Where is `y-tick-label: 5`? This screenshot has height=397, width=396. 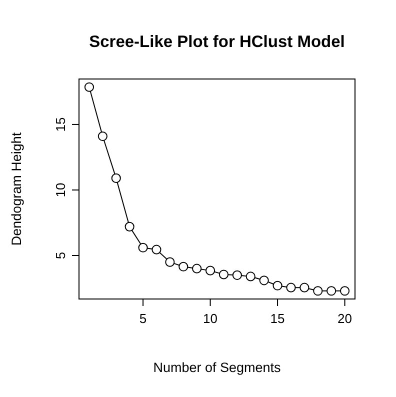 y-tick-label: 5 is located at coordinates (60, 256).